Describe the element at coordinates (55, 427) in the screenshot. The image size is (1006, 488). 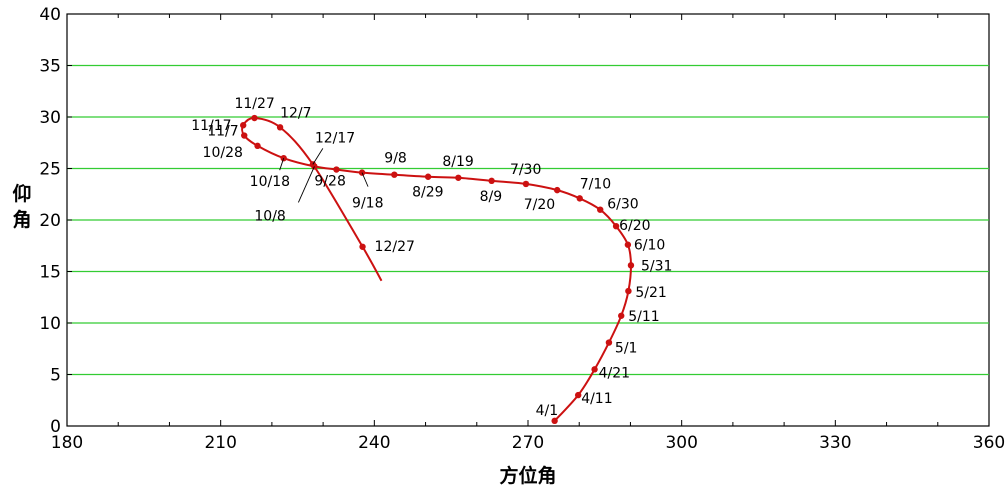
I see `y-tick-label: 0` at that location.